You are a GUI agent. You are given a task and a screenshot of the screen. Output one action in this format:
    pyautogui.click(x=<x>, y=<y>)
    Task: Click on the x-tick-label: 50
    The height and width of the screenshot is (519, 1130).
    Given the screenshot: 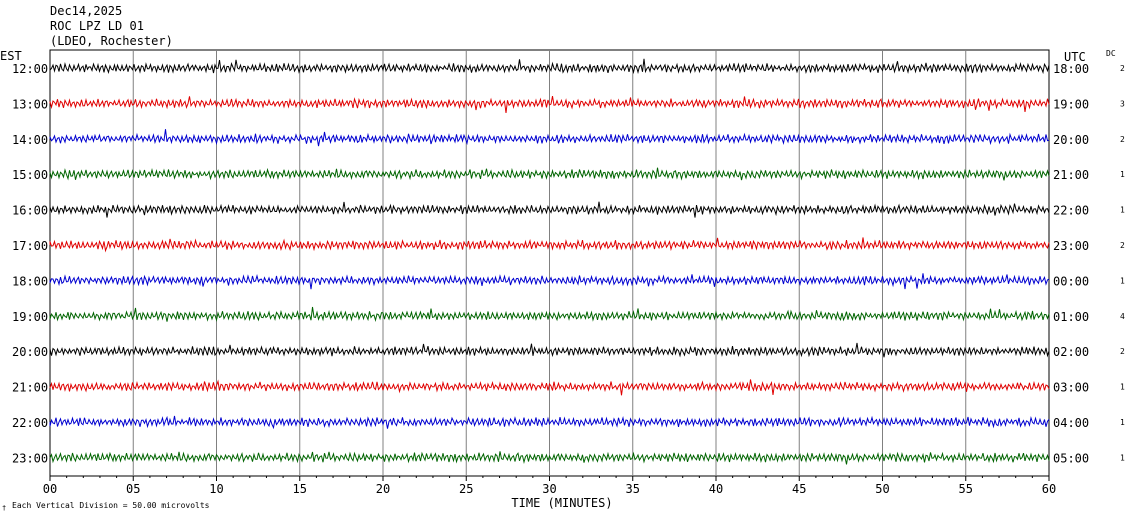 What is the action you would take?
    pyautogui.click(x=882, y=489)
    